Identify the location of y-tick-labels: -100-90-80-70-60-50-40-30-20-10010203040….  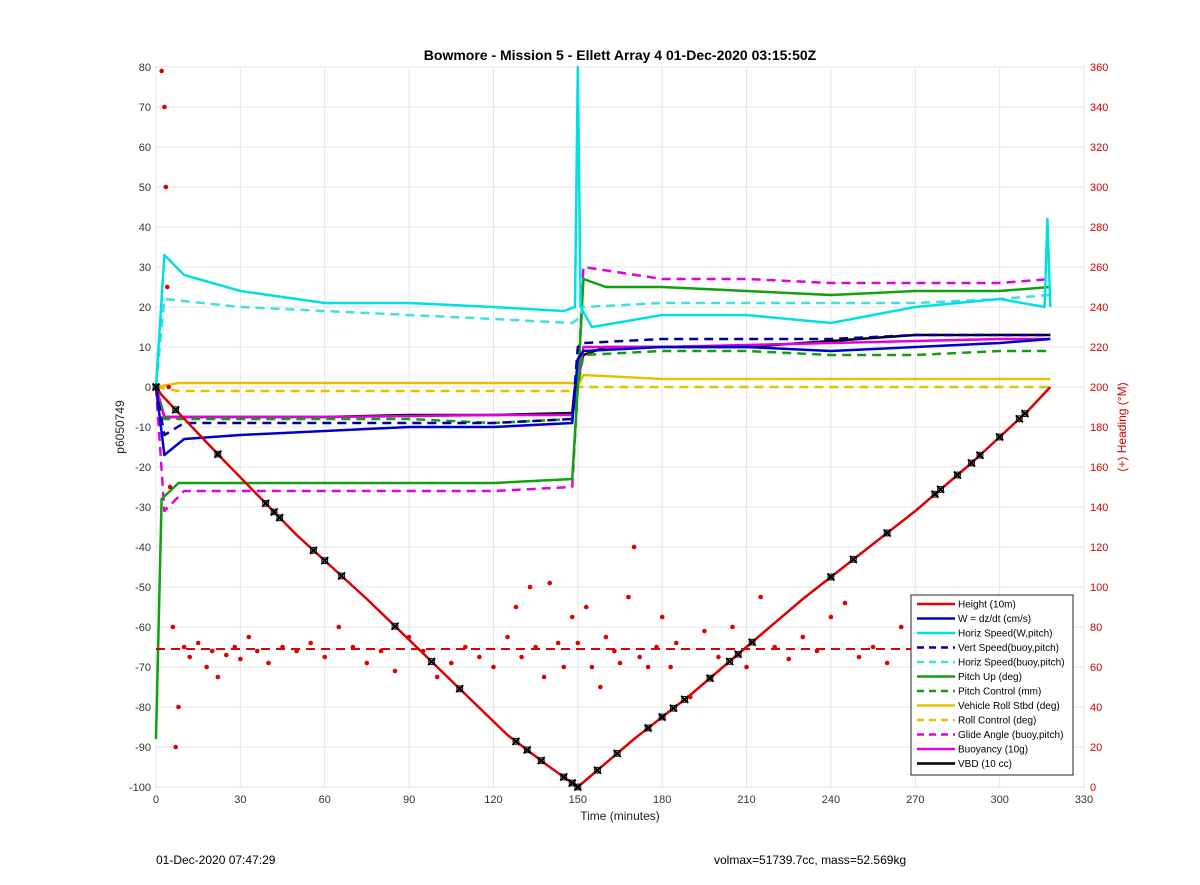
(140, 428).